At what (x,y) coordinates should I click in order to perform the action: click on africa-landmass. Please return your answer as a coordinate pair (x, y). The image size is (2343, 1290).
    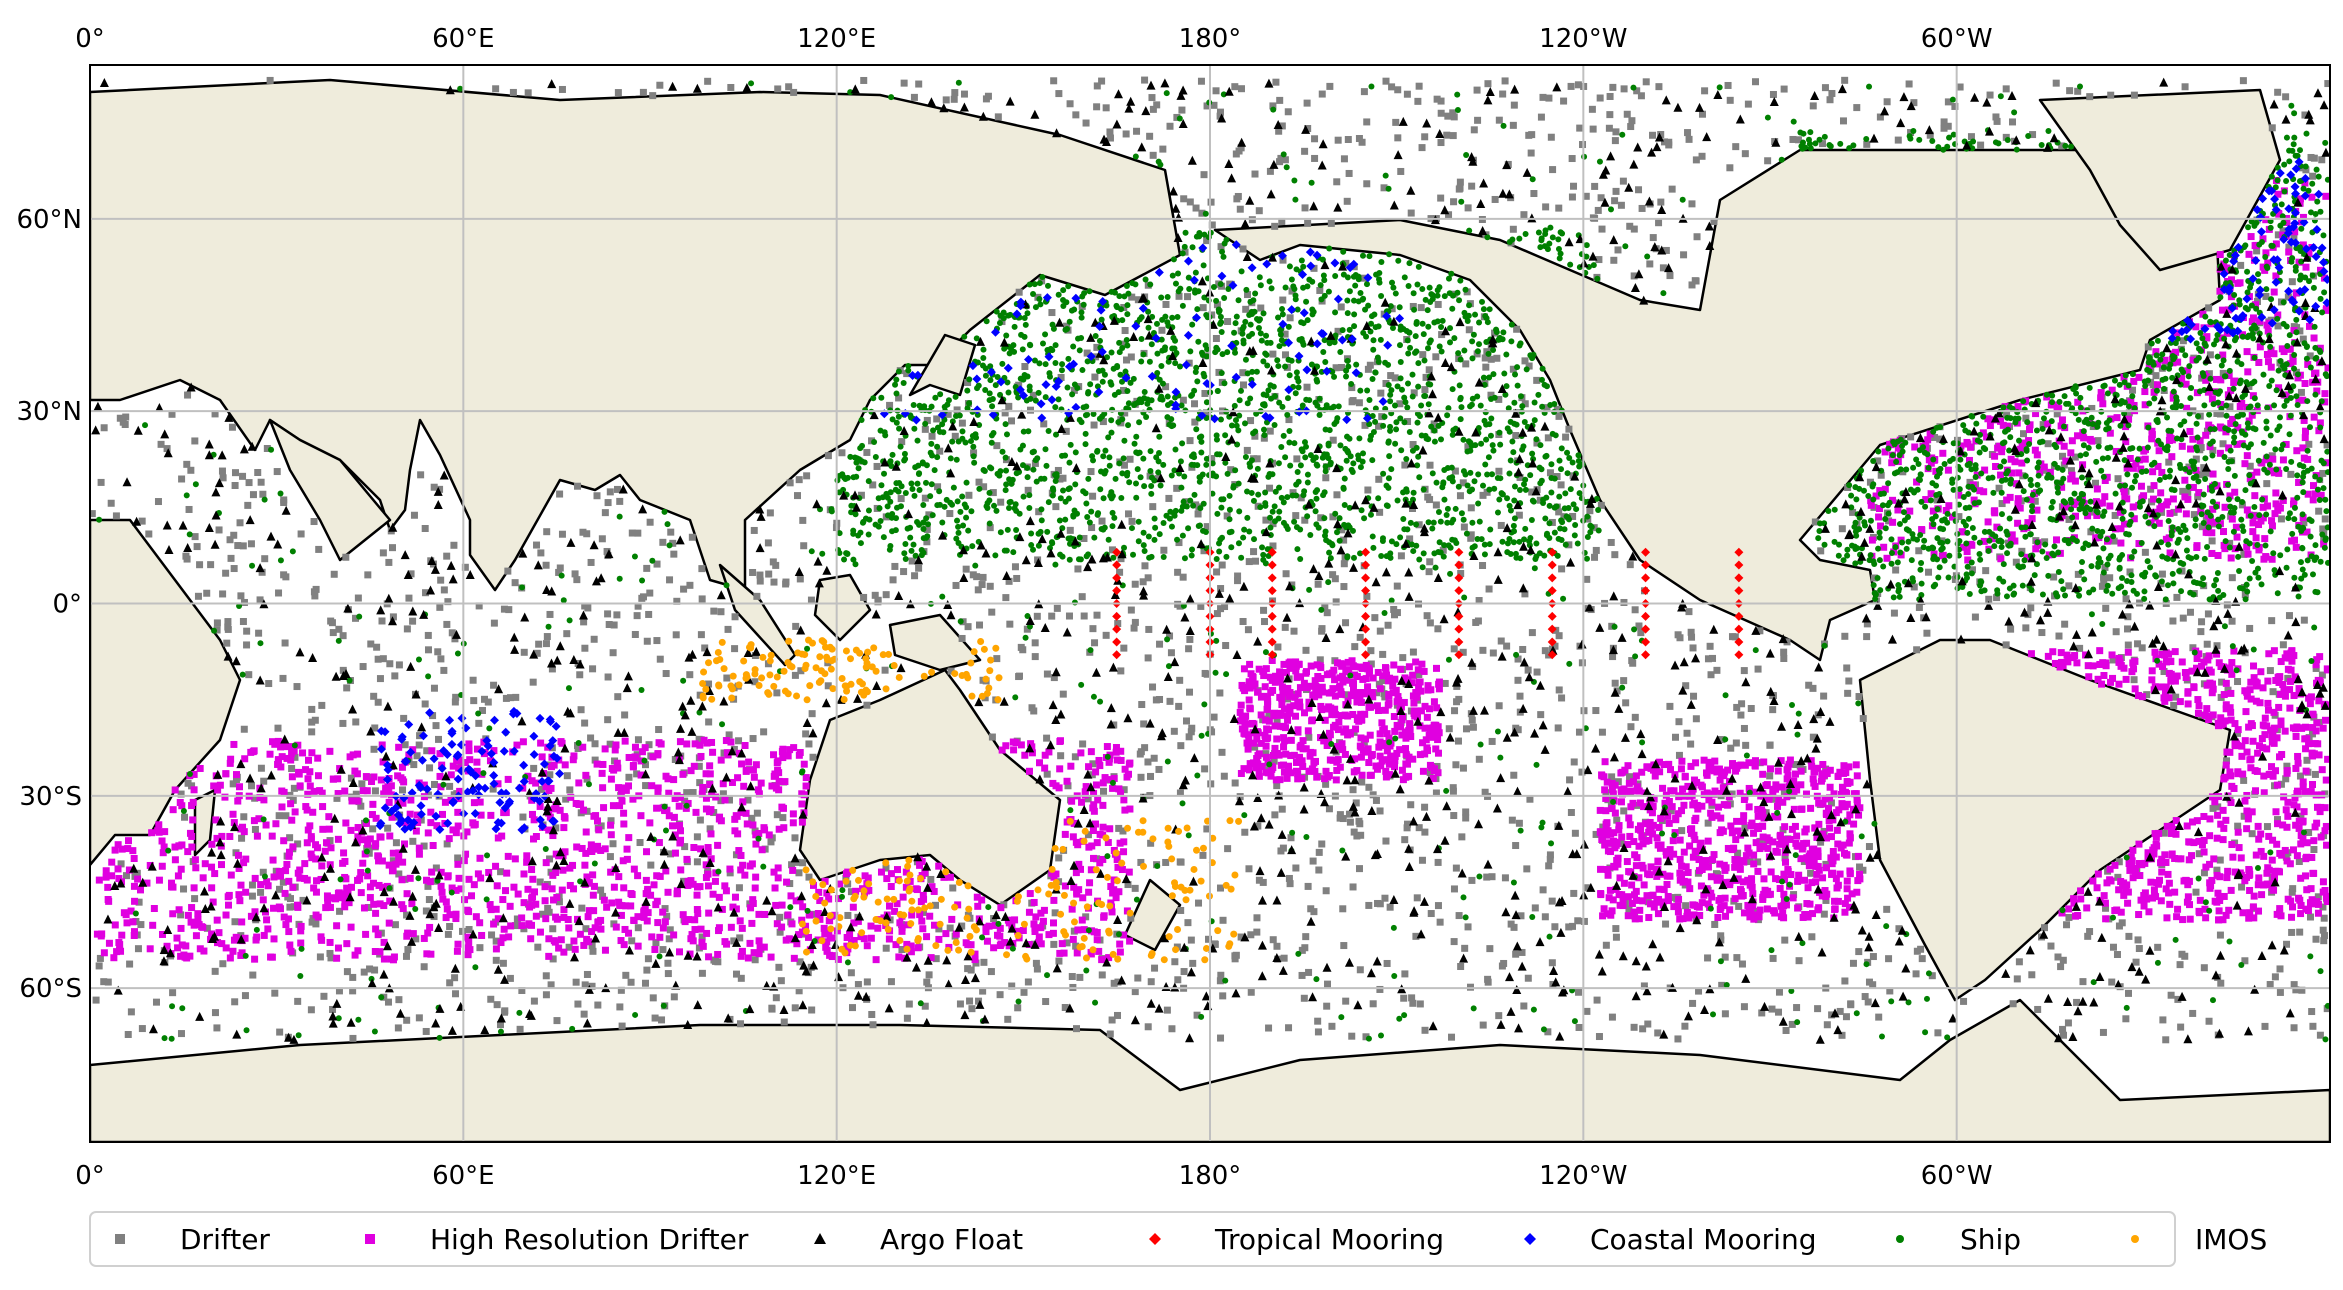
    Looking at the image, I should click on (166, 692).